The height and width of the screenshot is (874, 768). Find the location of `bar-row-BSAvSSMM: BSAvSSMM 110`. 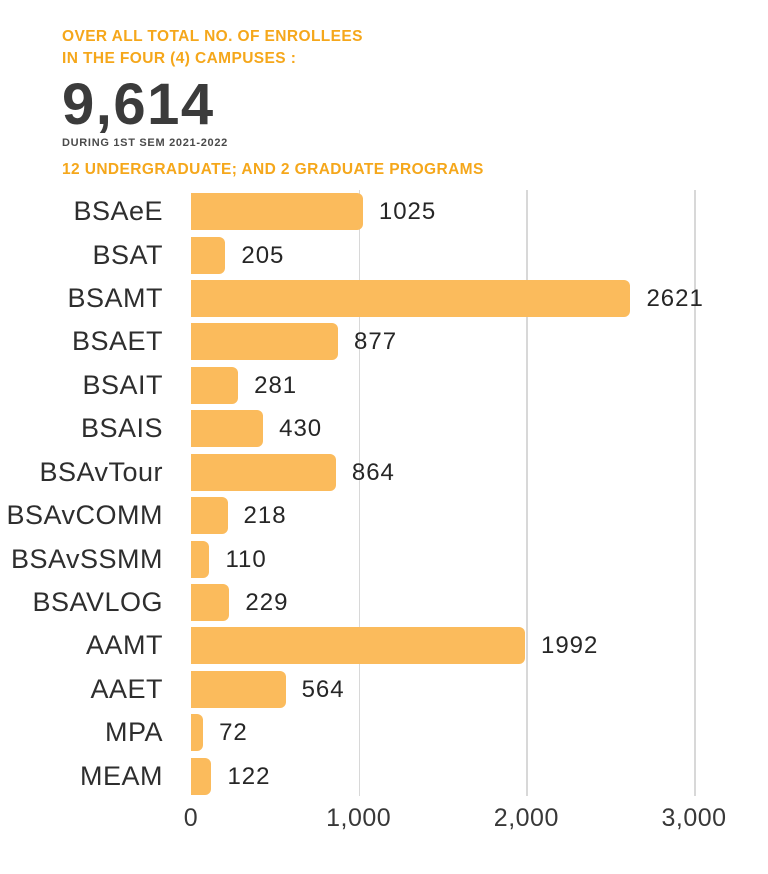

bar-row-BSAvSSMM: BSAvSSMM 110 is located at coordinates (384, 558).